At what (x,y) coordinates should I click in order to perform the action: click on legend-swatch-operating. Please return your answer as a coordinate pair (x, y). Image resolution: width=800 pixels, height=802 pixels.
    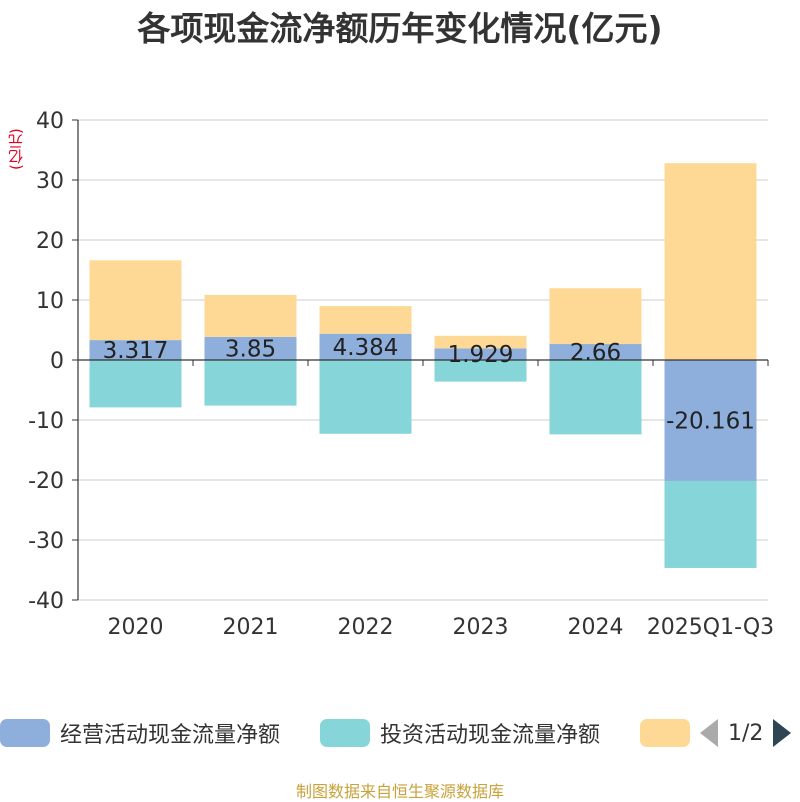
    Looking at the image, I should click on (25, 733).